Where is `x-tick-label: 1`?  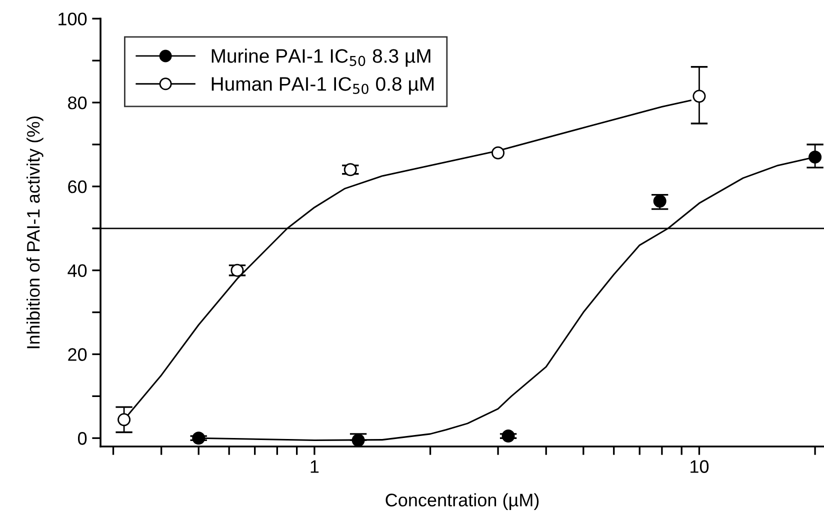
x-tick-label: 1 is located at coordinates (314, 466).